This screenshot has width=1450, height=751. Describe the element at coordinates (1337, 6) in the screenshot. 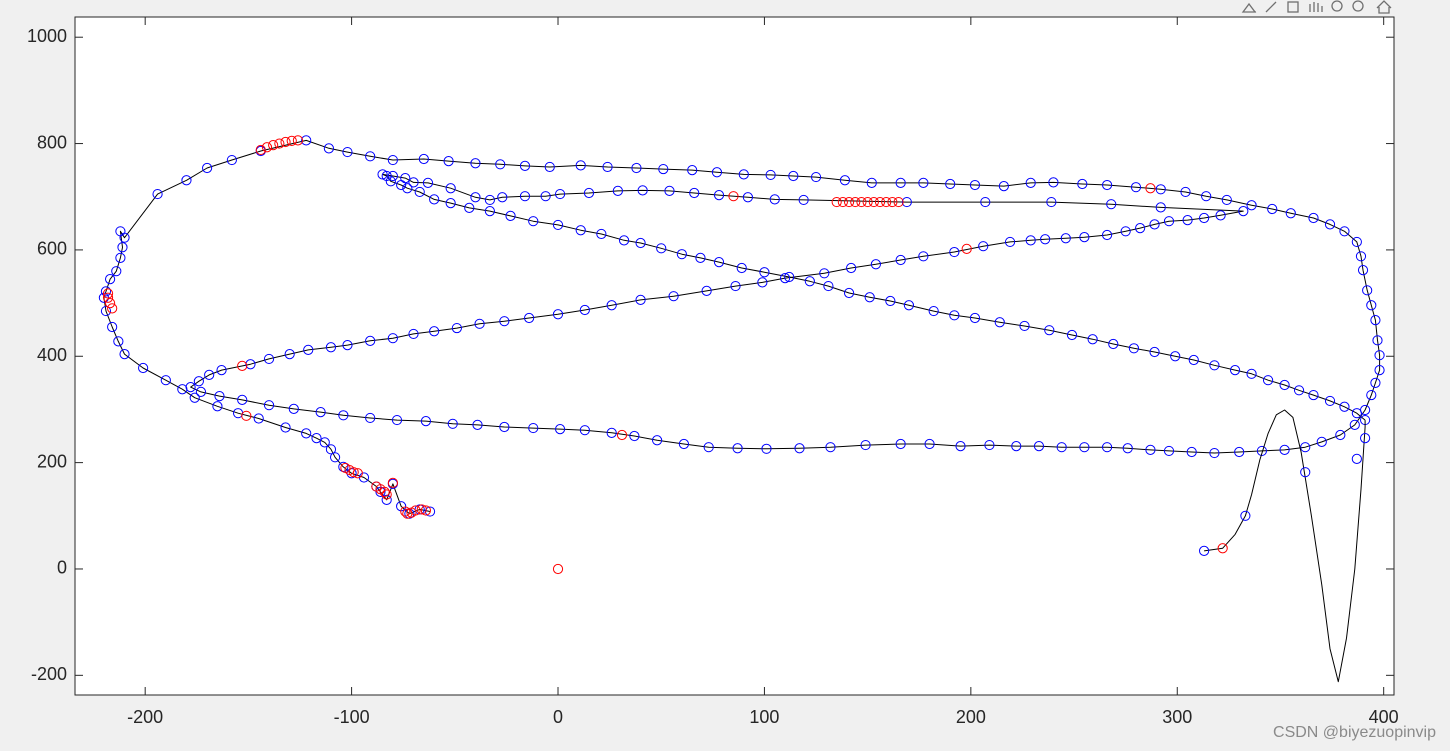

I see `toolbar-zoom-in` at that location.